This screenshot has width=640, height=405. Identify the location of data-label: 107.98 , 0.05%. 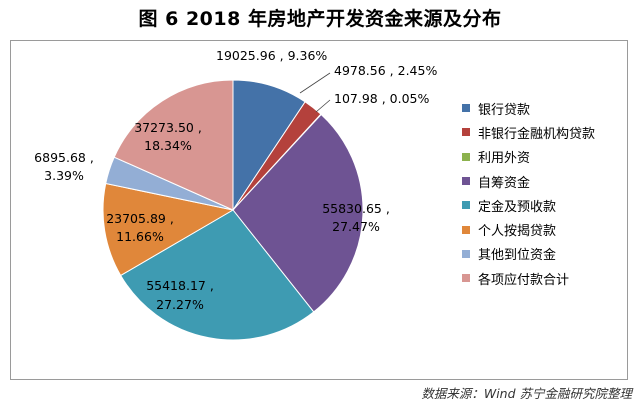
(381, 98).